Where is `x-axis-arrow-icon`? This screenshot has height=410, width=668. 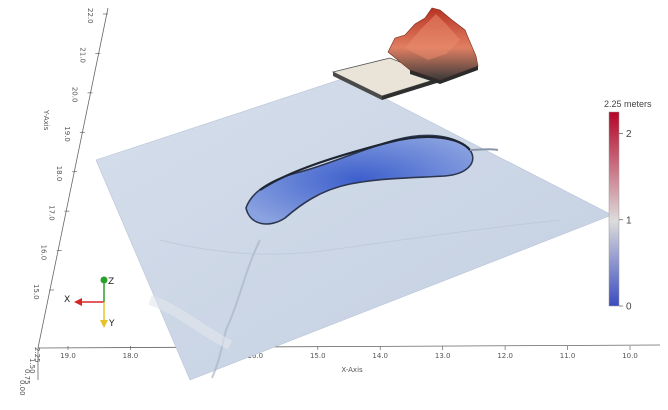
x-axis-arrow-icon is located at coordinates (78, 302).